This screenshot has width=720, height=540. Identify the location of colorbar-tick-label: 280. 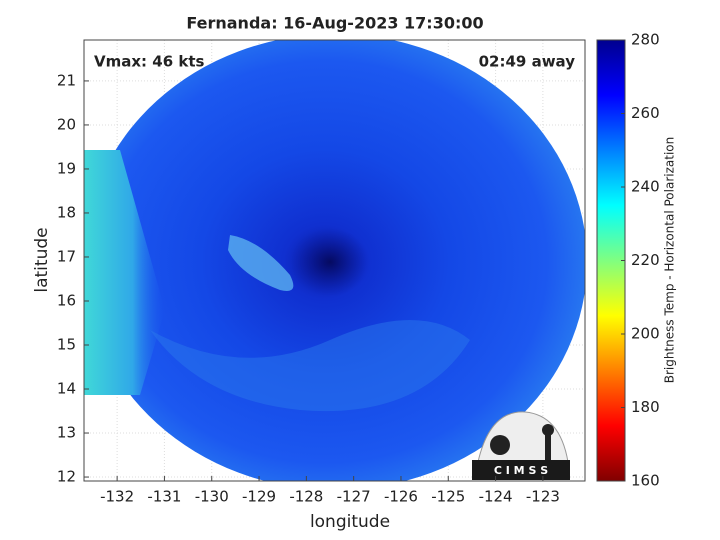
(645, 40).